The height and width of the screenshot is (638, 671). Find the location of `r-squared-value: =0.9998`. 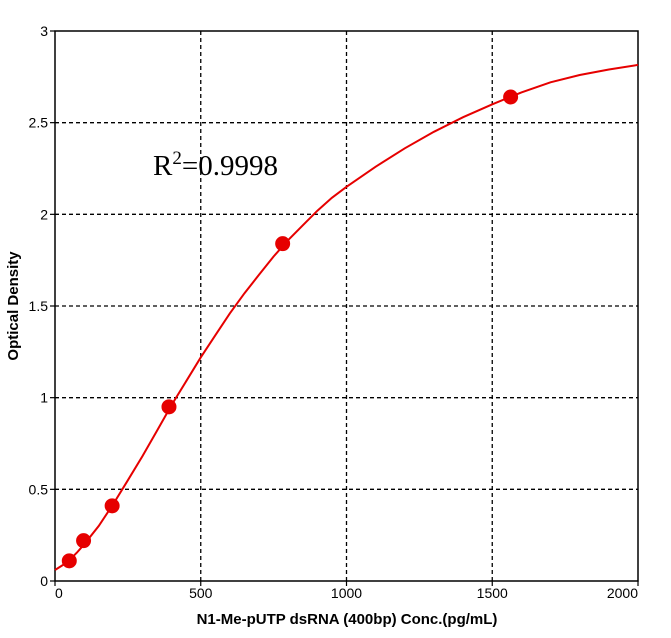

r-squared-value: =0.9998 is located at coordinates (230, 166).